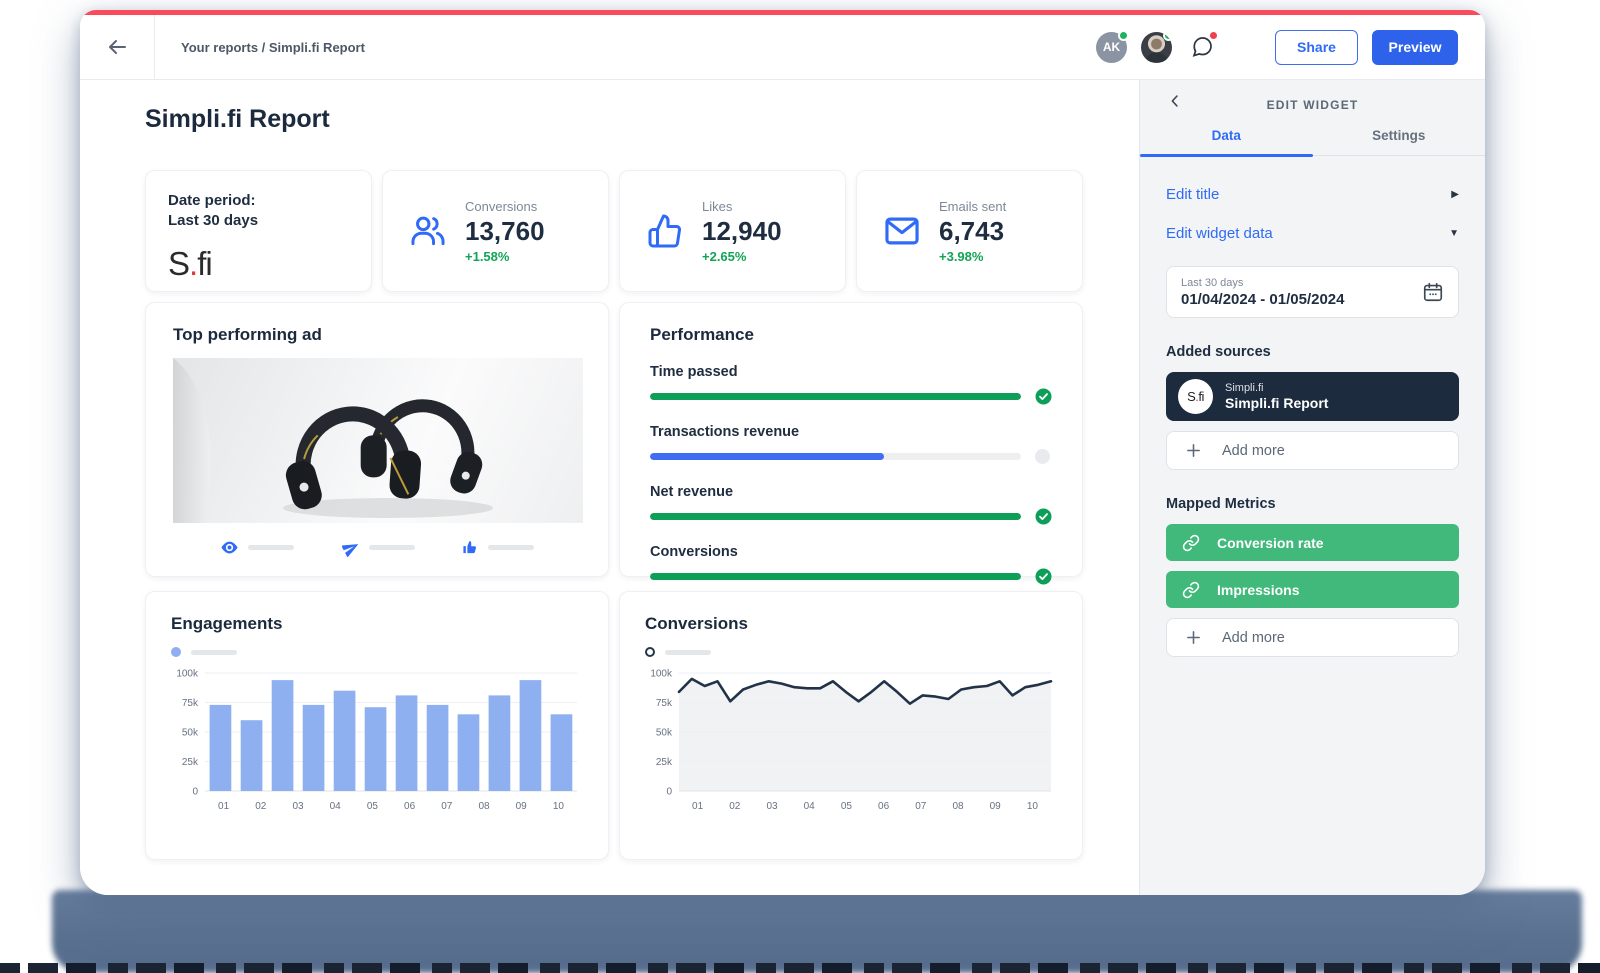 Image resolution: width=1600 pixels, height=973 pixels. I want to click on chat-button, so click(1202, 46).